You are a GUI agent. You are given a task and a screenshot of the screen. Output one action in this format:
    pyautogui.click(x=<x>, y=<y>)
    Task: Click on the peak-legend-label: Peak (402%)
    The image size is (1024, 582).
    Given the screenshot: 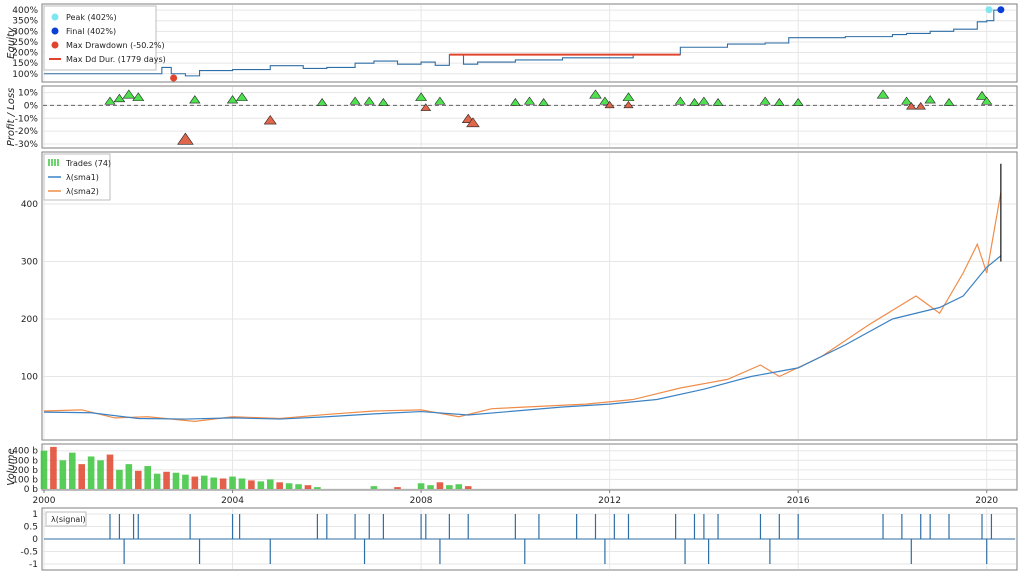 What is the action you would take?
    pyautogui.click(x=91, y=17)
    